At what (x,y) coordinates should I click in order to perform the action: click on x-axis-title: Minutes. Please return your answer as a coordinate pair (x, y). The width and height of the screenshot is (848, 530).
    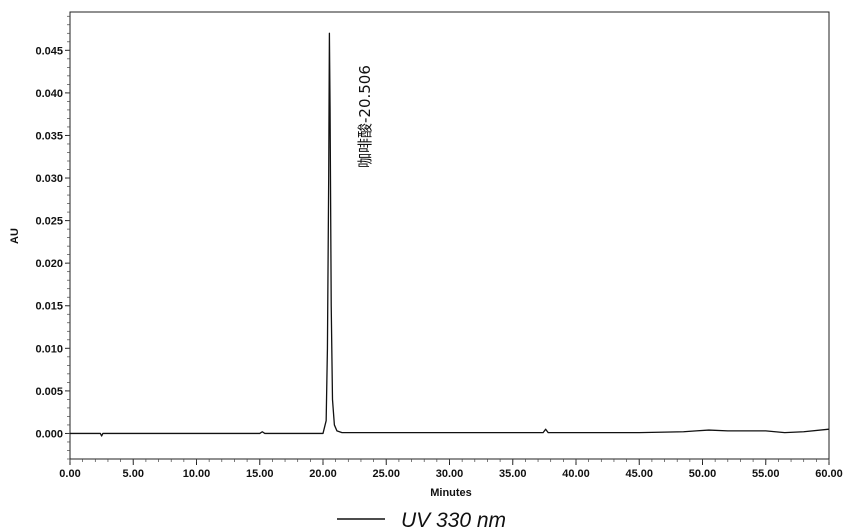
    Looking at the image, I should click on (451, 493).